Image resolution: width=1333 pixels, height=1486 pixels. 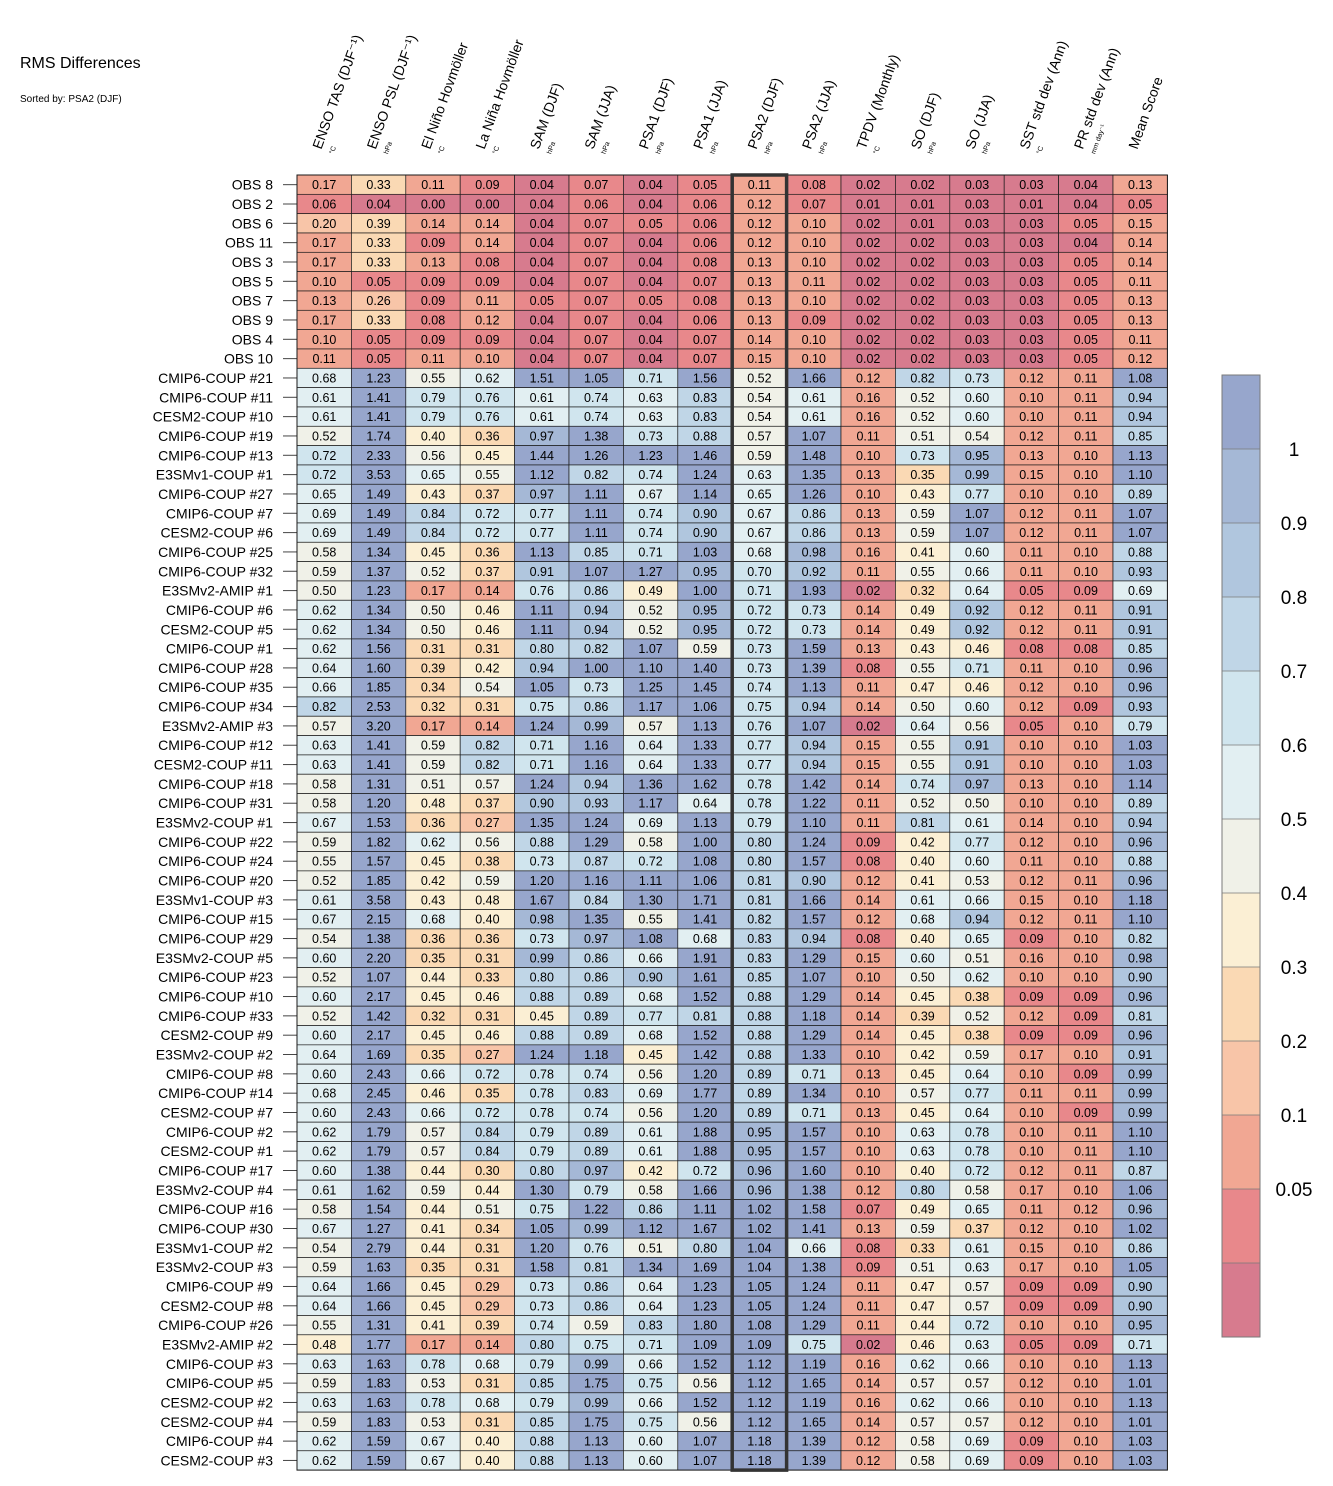 What do you see at coordinates (814, 765) in the screenshot?
I see `cell-value: 0.94` at bounding box center [814, 765].